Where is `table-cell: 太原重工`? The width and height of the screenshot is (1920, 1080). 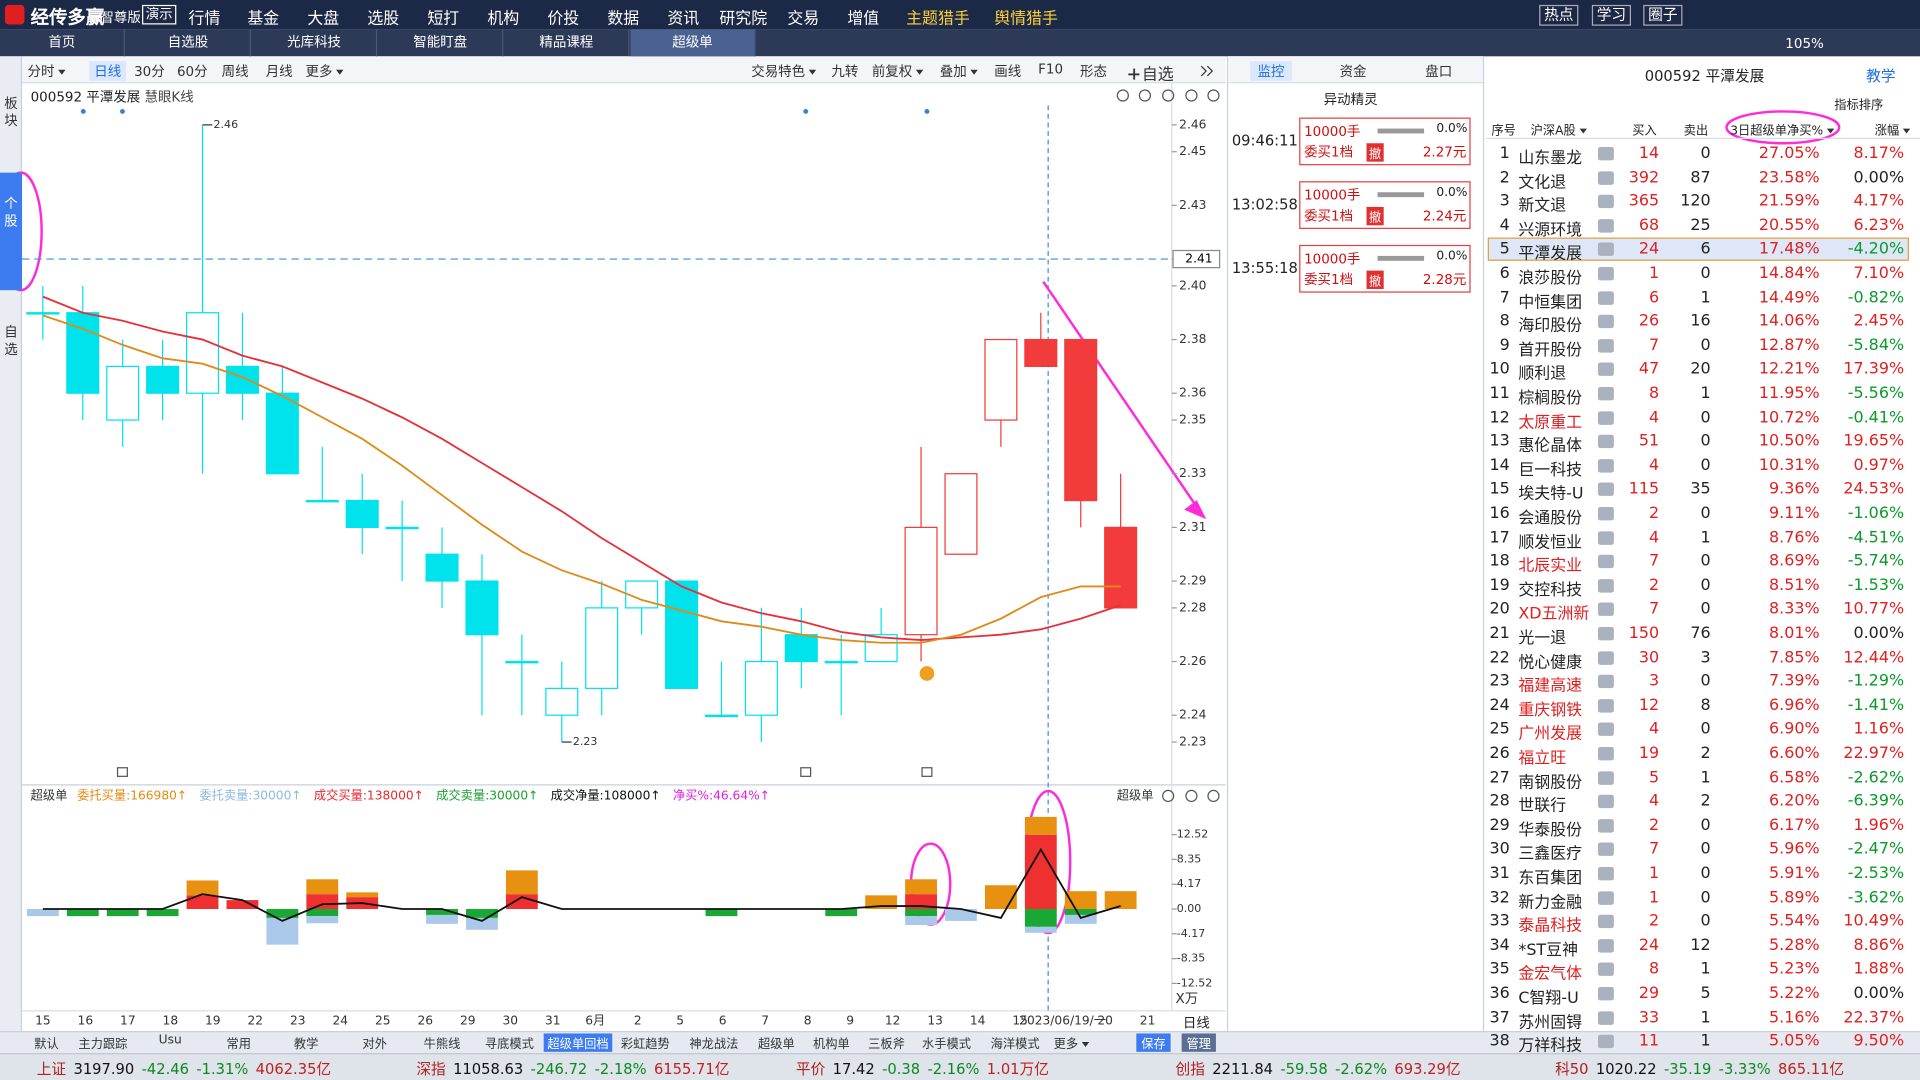
table-cell: 太原重工 is located at coordinates (1550, 422).